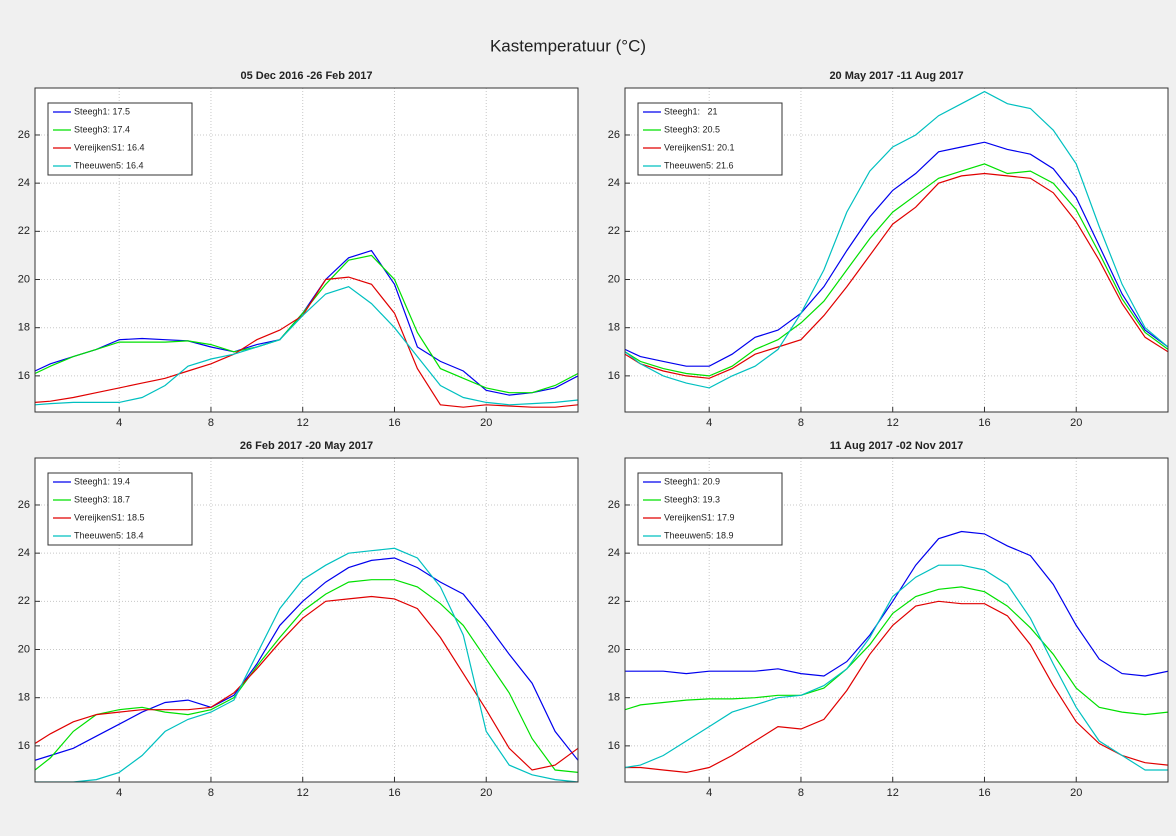 This screenshot has width=1176, height=836. What do you see at coordinates (102, 499) in the screenshot?
I see `legend-label: Steegh3: 18.7` at bounding box center [102, 499].